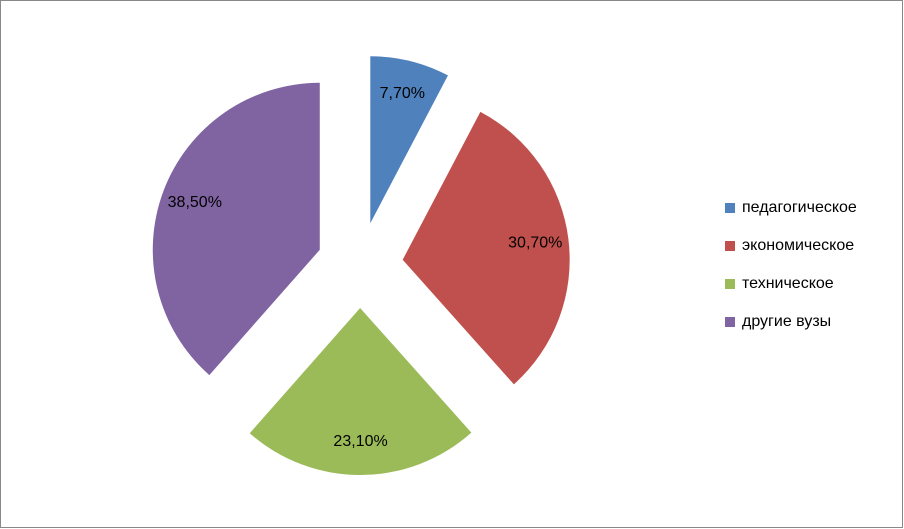  What do you see at coordinates (786, 321) in the screenshot?
I see `legend-label: другие вузы` at bounding box center [786, 321].